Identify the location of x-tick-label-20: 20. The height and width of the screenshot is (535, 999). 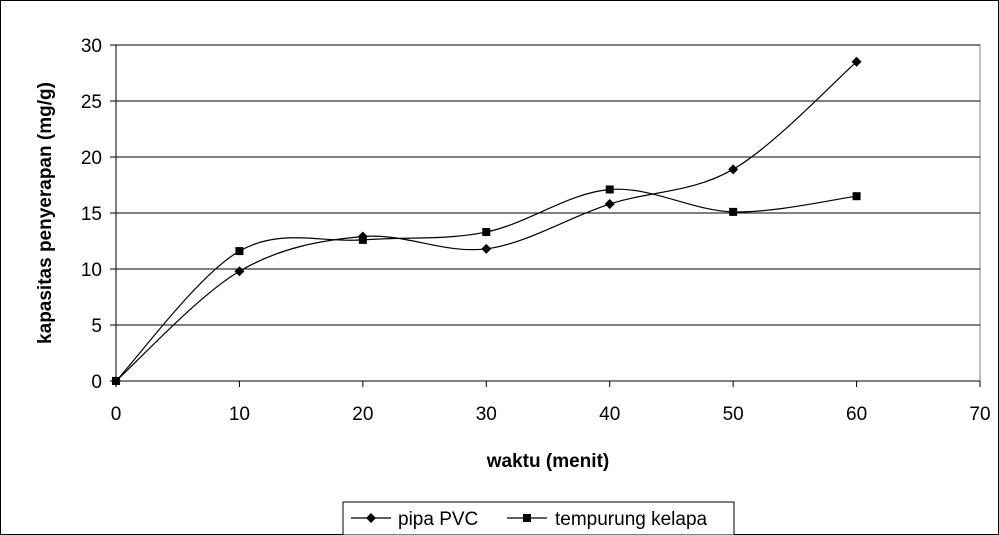
(362, 414).